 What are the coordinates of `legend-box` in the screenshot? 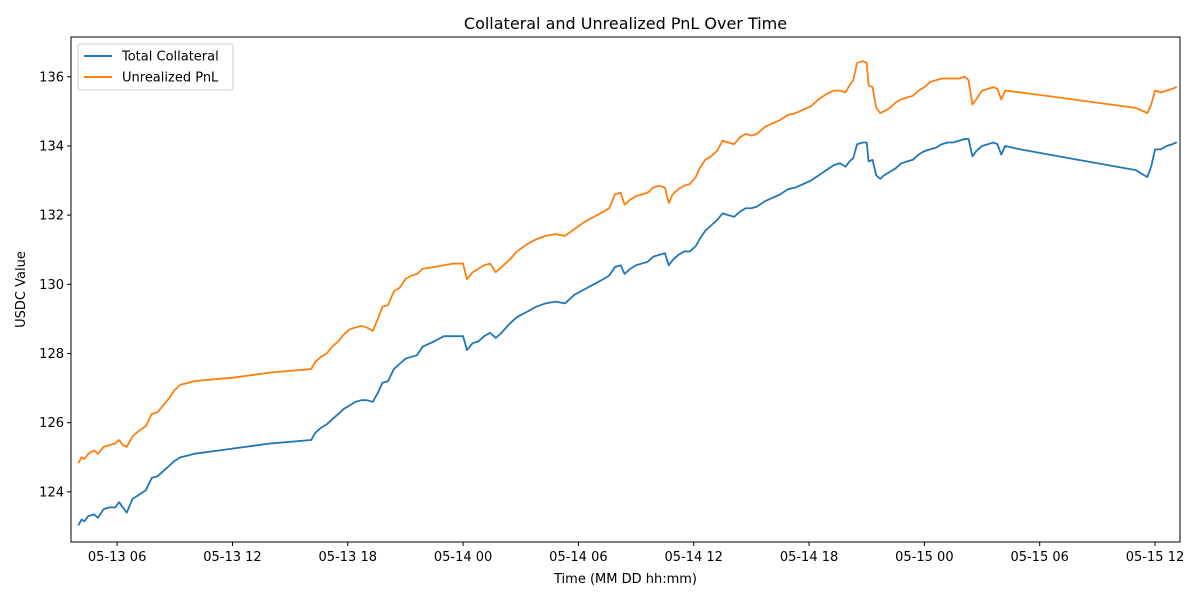 It's located at (155, 67).